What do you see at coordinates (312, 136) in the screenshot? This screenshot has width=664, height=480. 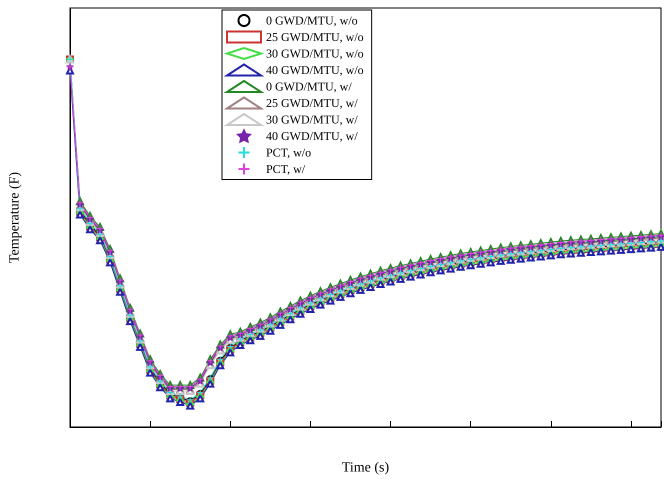 I see `legend-label: 40 GWD/MTU, w/` at bounding box center [312, 136].